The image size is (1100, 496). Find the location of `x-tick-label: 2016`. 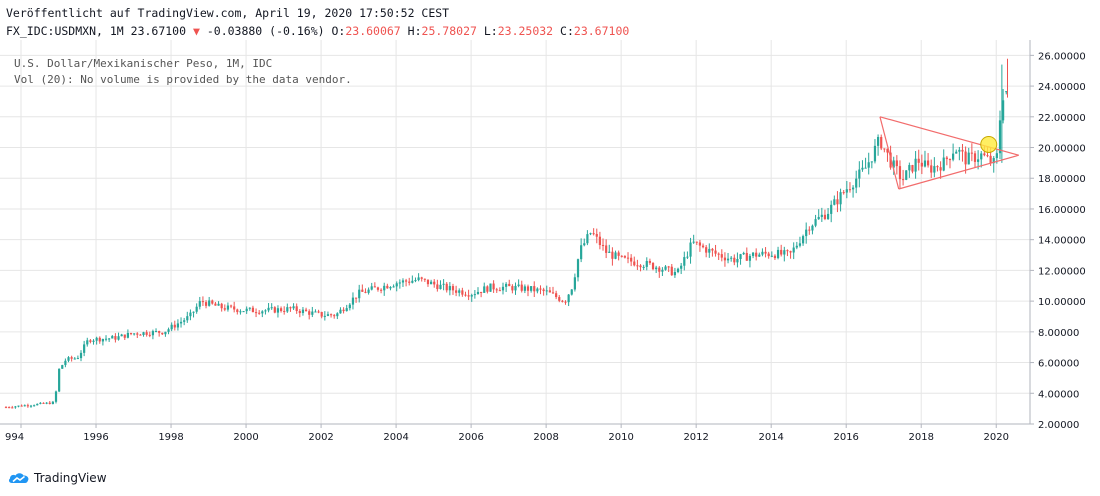

x-tick-label: 2016 is located at coordinates (845, 437).